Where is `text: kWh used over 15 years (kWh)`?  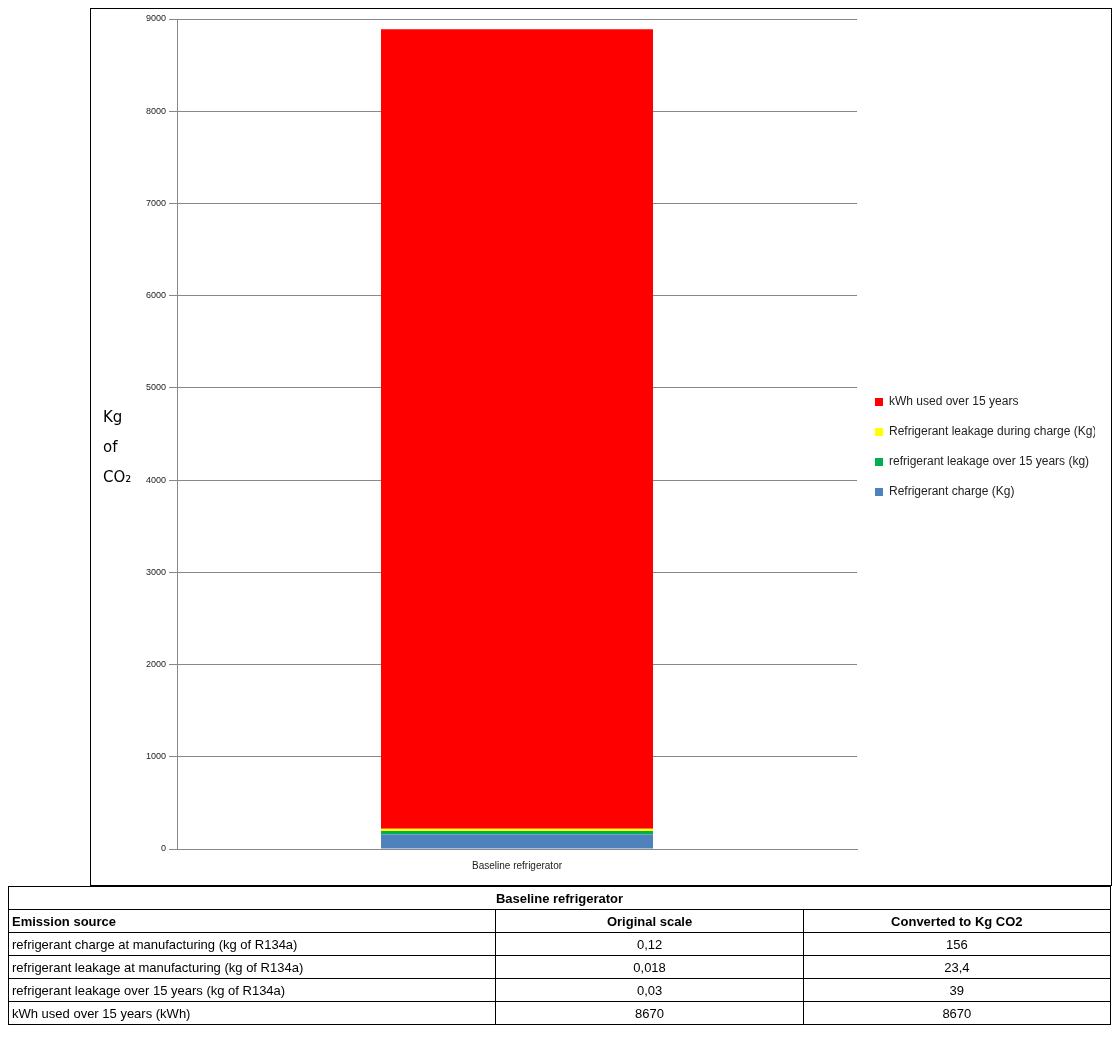
text: kWh used over 15 years (kWh) is located at coordinates (252, 1013).